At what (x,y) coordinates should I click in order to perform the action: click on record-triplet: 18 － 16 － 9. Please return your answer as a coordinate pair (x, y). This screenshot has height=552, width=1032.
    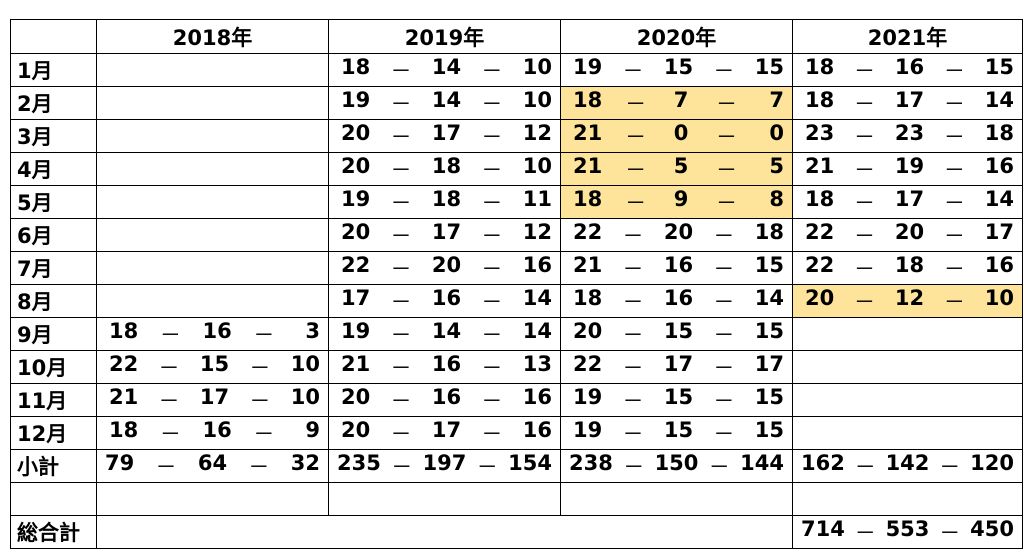
    Looking at the image, I should click on (213, 433).